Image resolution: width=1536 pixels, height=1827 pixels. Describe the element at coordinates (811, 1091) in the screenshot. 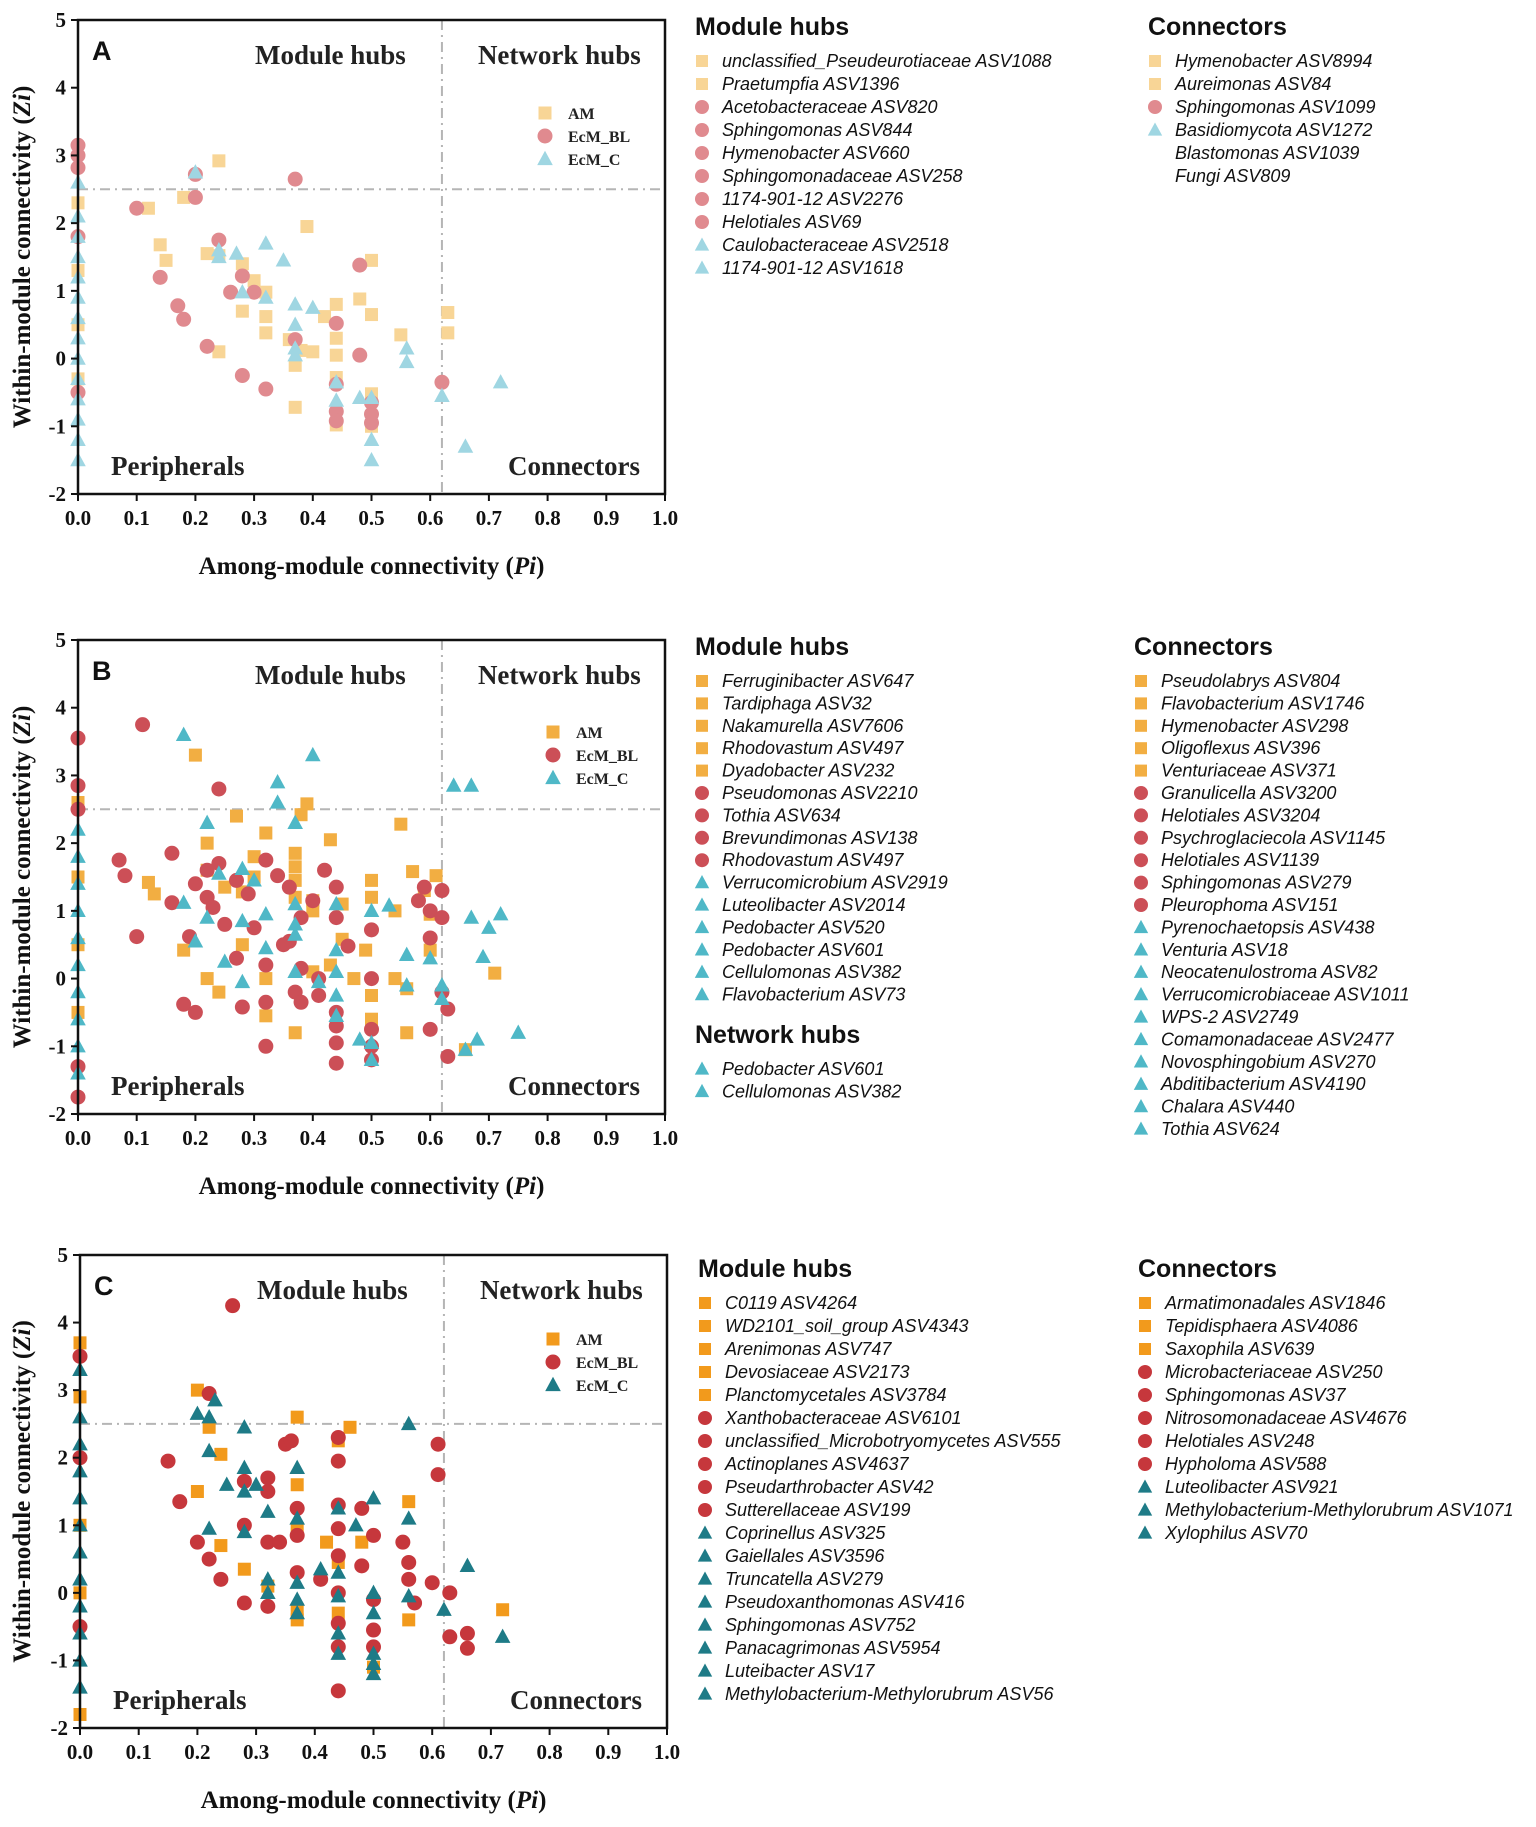

I see `taxa-label: Cellulomonas ASV382` at that location.